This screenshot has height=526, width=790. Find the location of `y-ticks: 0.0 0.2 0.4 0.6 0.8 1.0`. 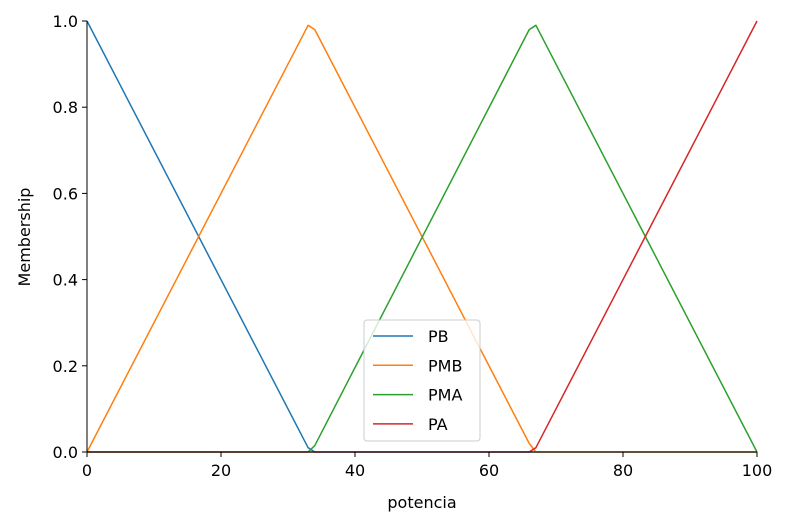

y-ticks: 0.0 0.2 0.4 0.6 0.8 1.0 is located at coordinates (70, 237).